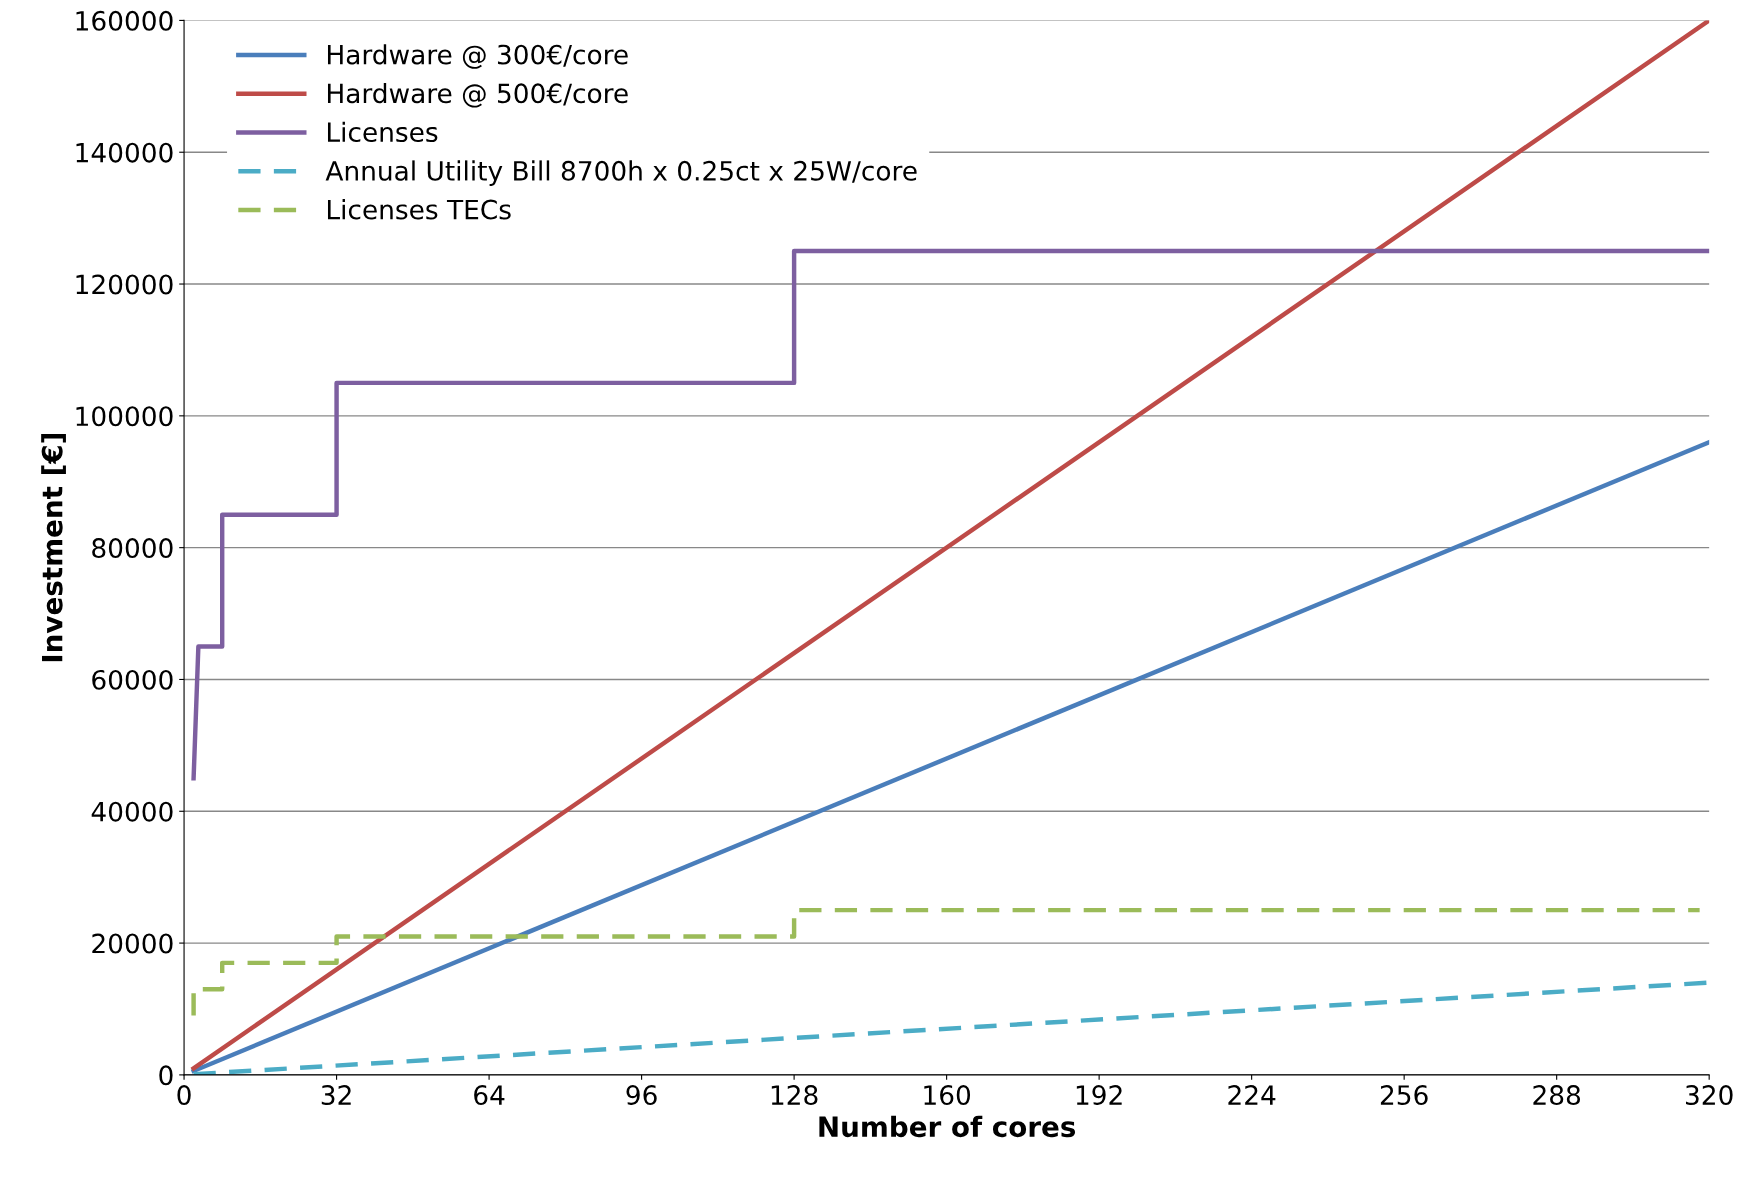 The width and height of the screenshot is (1753, 1201). I want to click on x-tick-label: 64, so click(489, 1095).